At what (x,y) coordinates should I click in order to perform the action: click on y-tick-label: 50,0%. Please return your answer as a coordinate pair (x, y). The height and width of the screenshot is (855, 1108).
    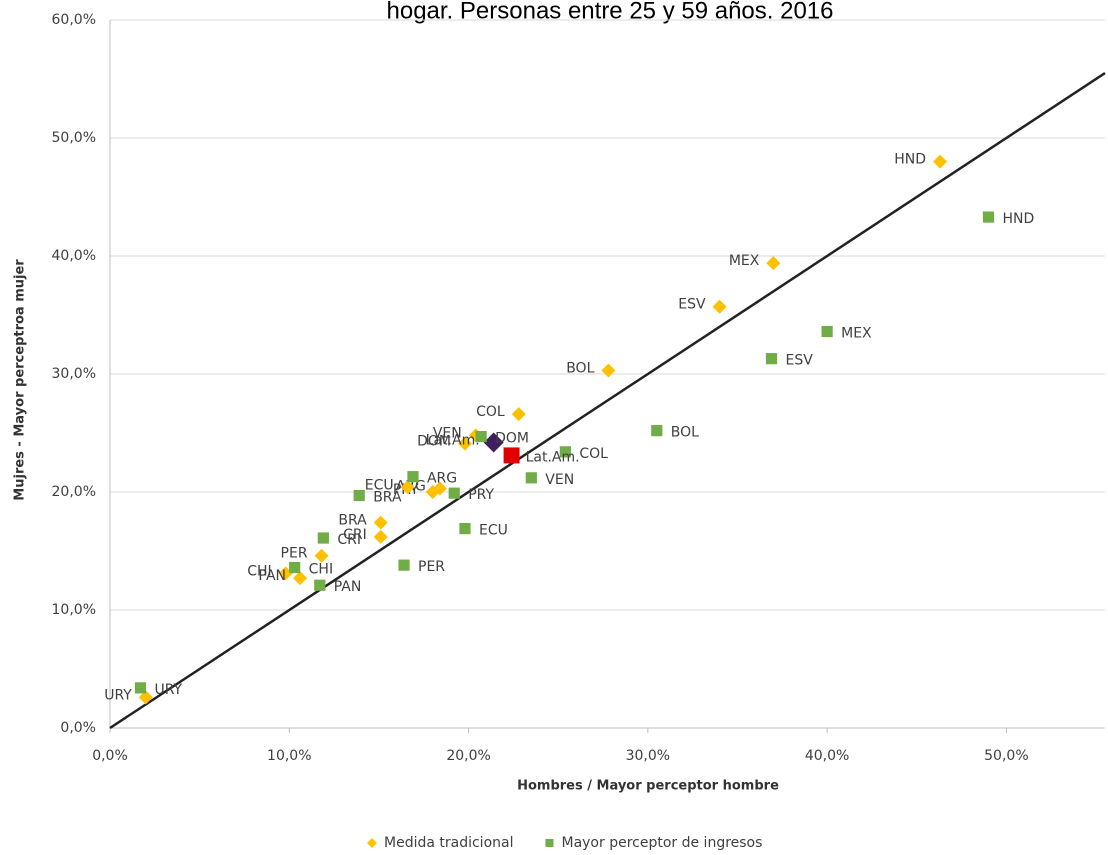
    Looking at the image, I should click on (74, 138).